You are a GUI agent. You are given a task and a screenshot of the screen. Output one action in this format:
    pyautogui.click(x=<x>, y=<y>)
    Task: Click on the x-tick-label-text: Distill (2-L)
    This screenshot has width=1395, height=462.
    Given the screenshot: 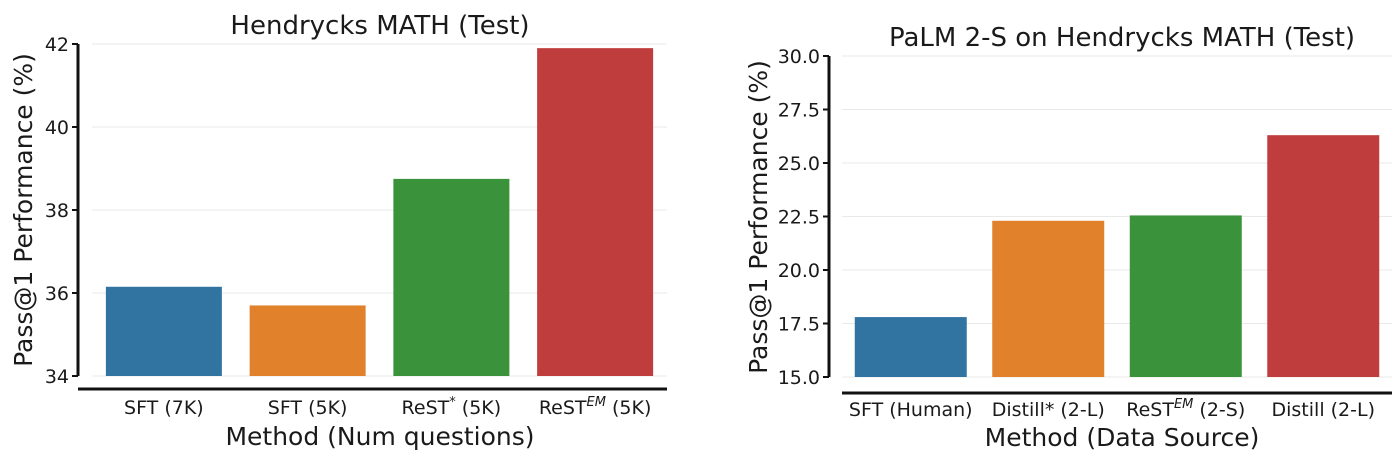 What is the action you would take?
    pyautogui.click(x=1324, y=410)
    